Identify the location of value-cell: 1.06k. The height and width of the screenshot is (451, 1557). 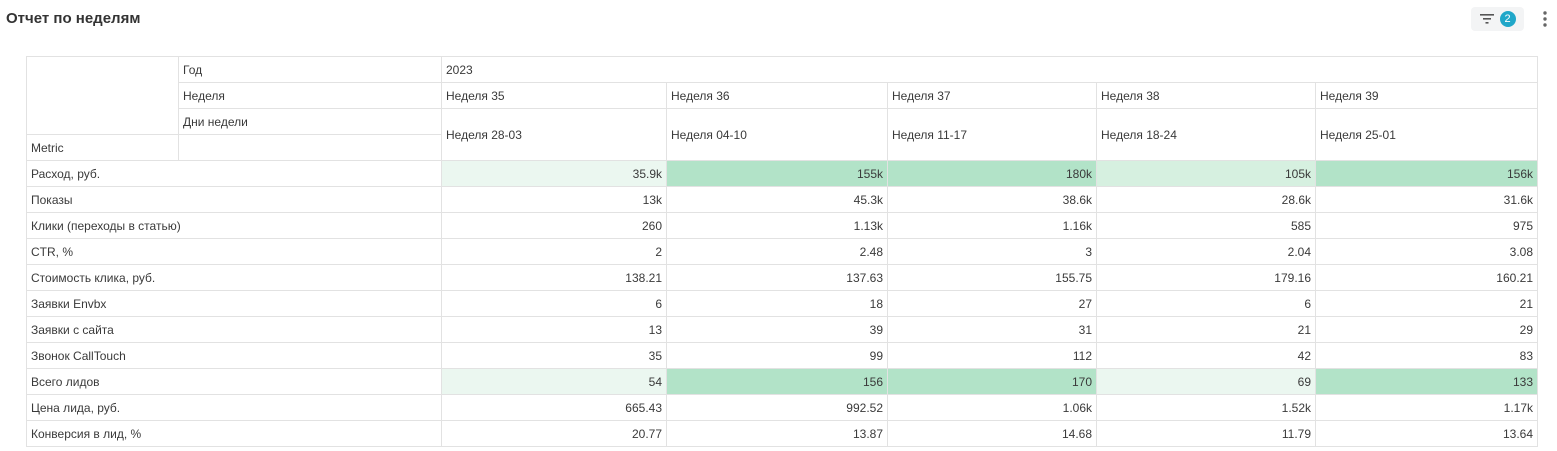
(992, 407).